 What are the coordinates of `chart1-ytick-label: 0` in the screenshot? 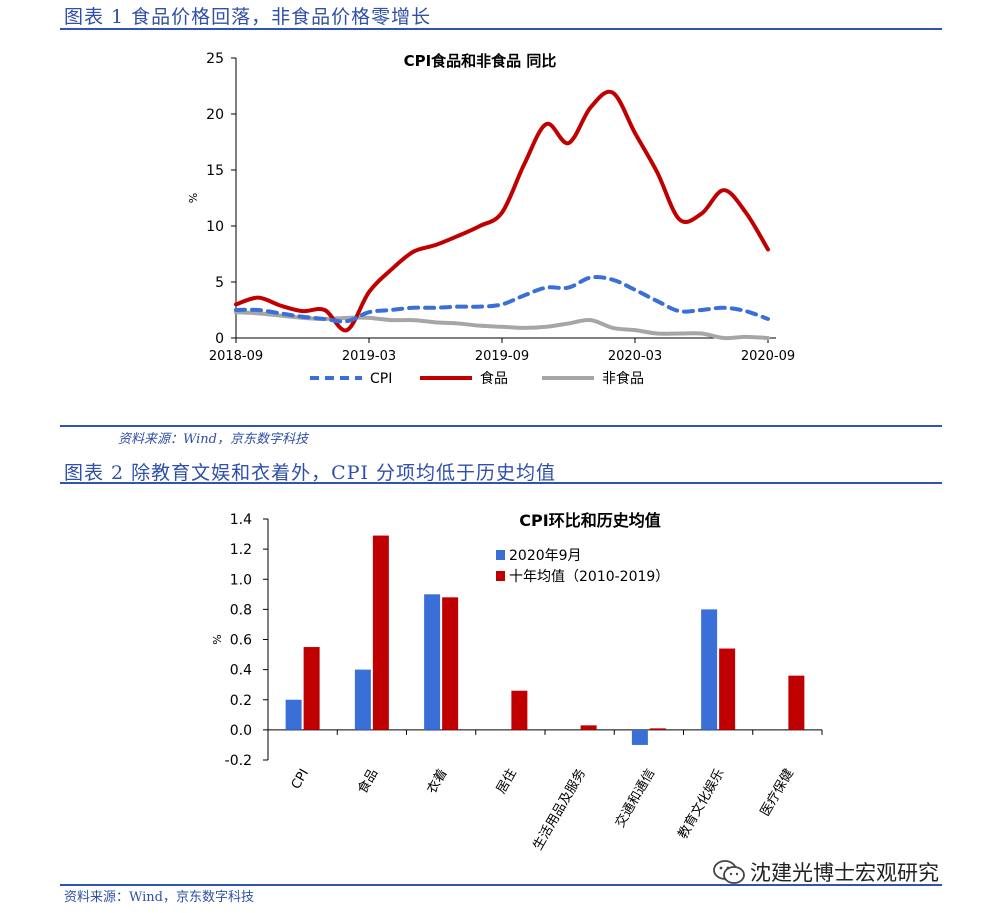 It's located at (219, 339).